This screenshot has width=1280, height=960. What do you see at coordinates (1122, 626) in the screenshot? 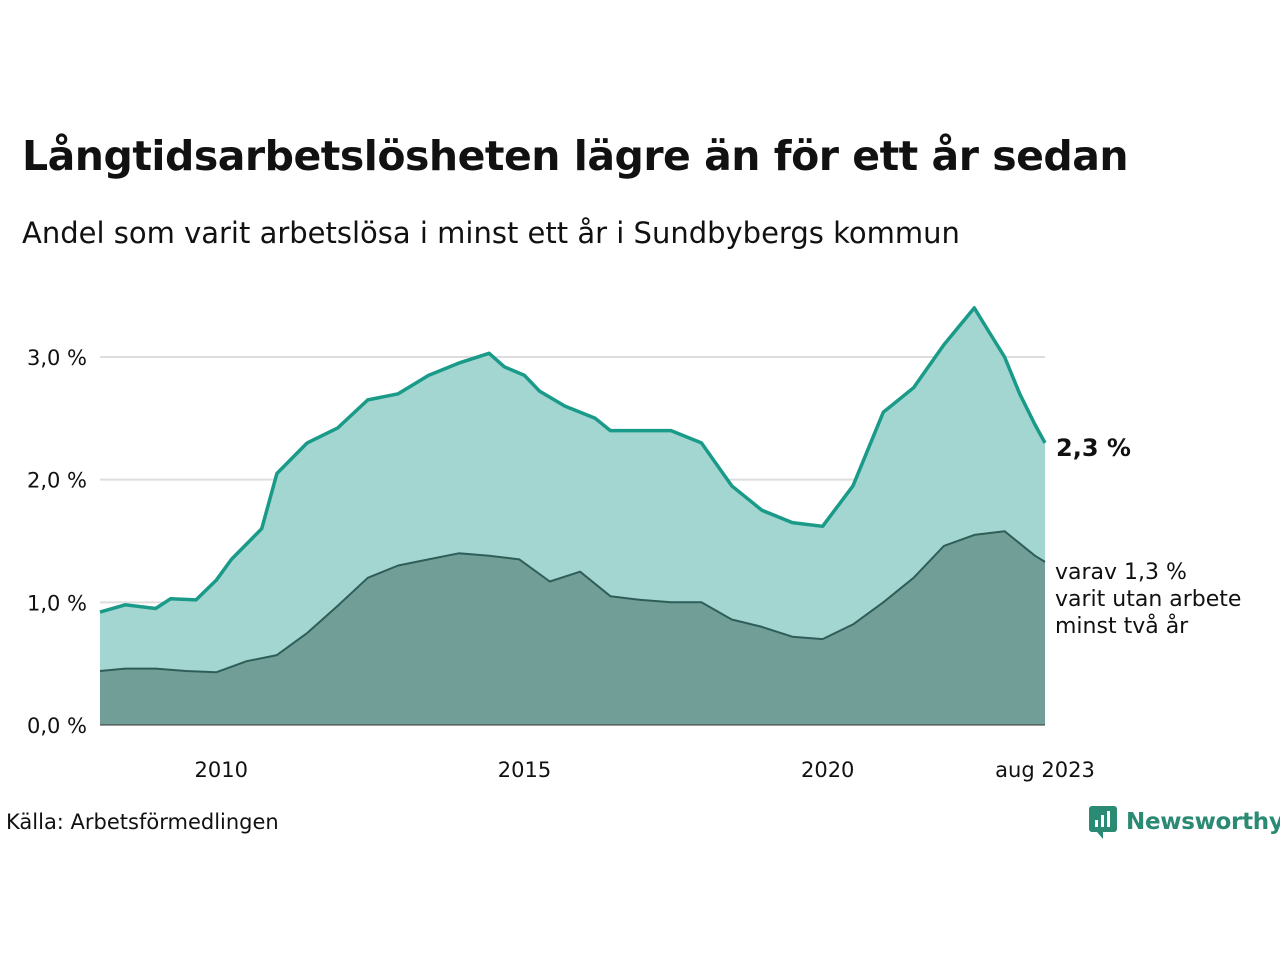
I see `sub-series-end-label-line-3: minst två år` at bounding box center [1122, 626].